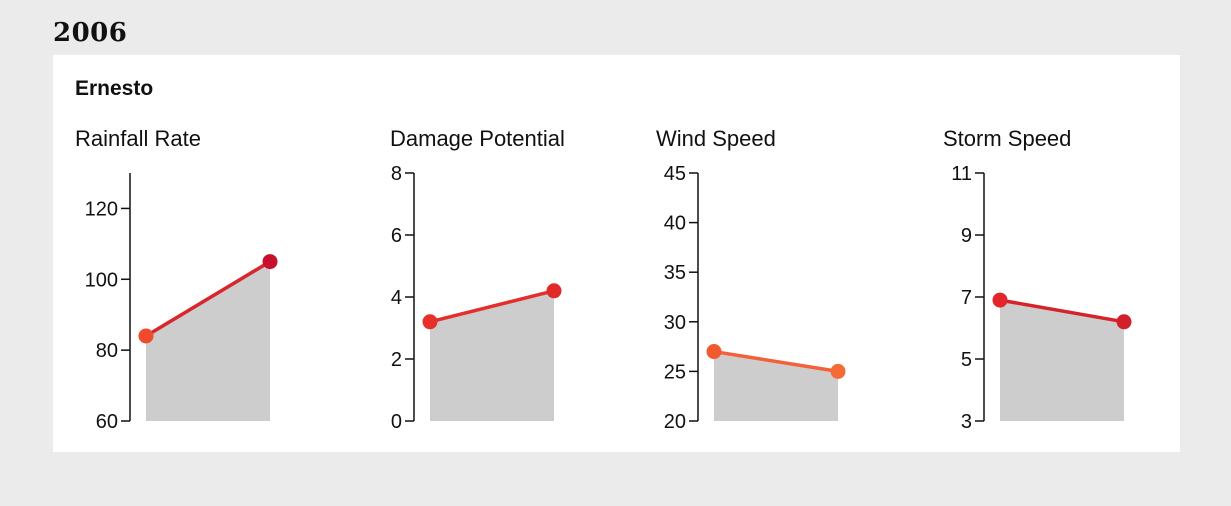  I want to click on storm-speed-tick-label: 3, so click(966, 422).